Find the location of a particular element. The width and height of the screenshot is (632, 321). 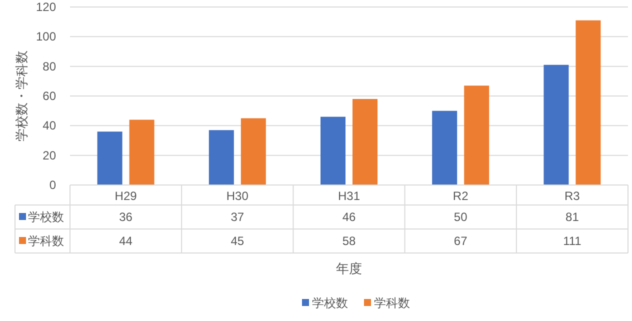

y-tick-label: 20 is located at coordinates (49, 155).